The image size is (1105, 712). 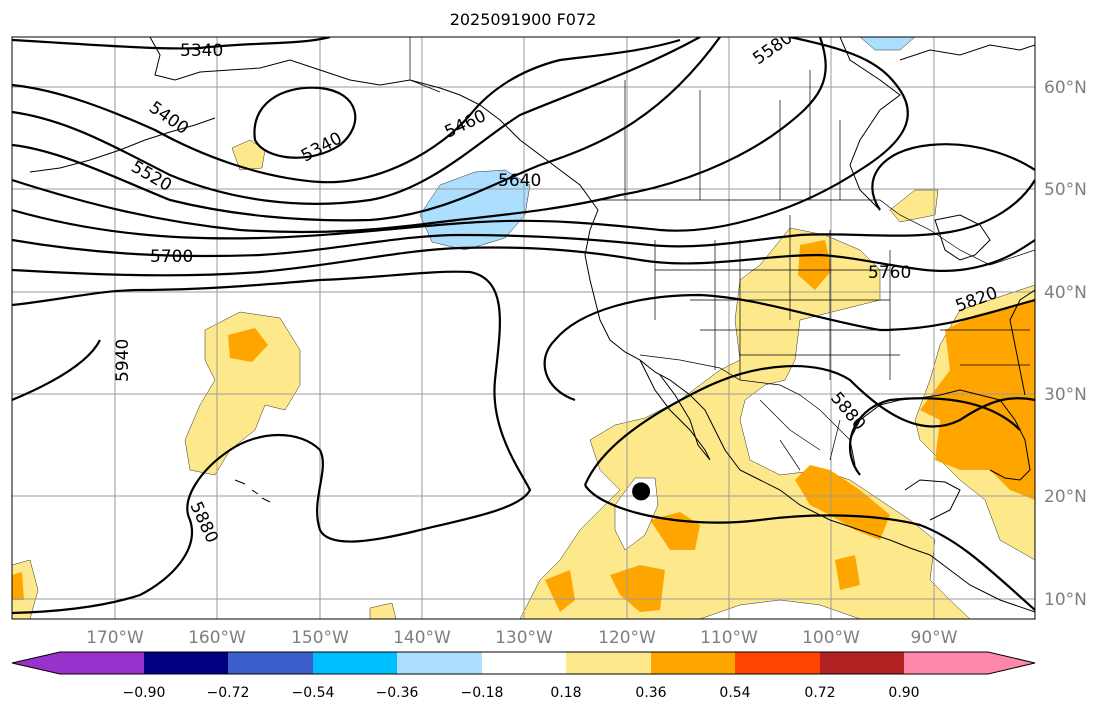 I want to click on colorbar-tick-label: −0.90, so click(x=144, y=693).